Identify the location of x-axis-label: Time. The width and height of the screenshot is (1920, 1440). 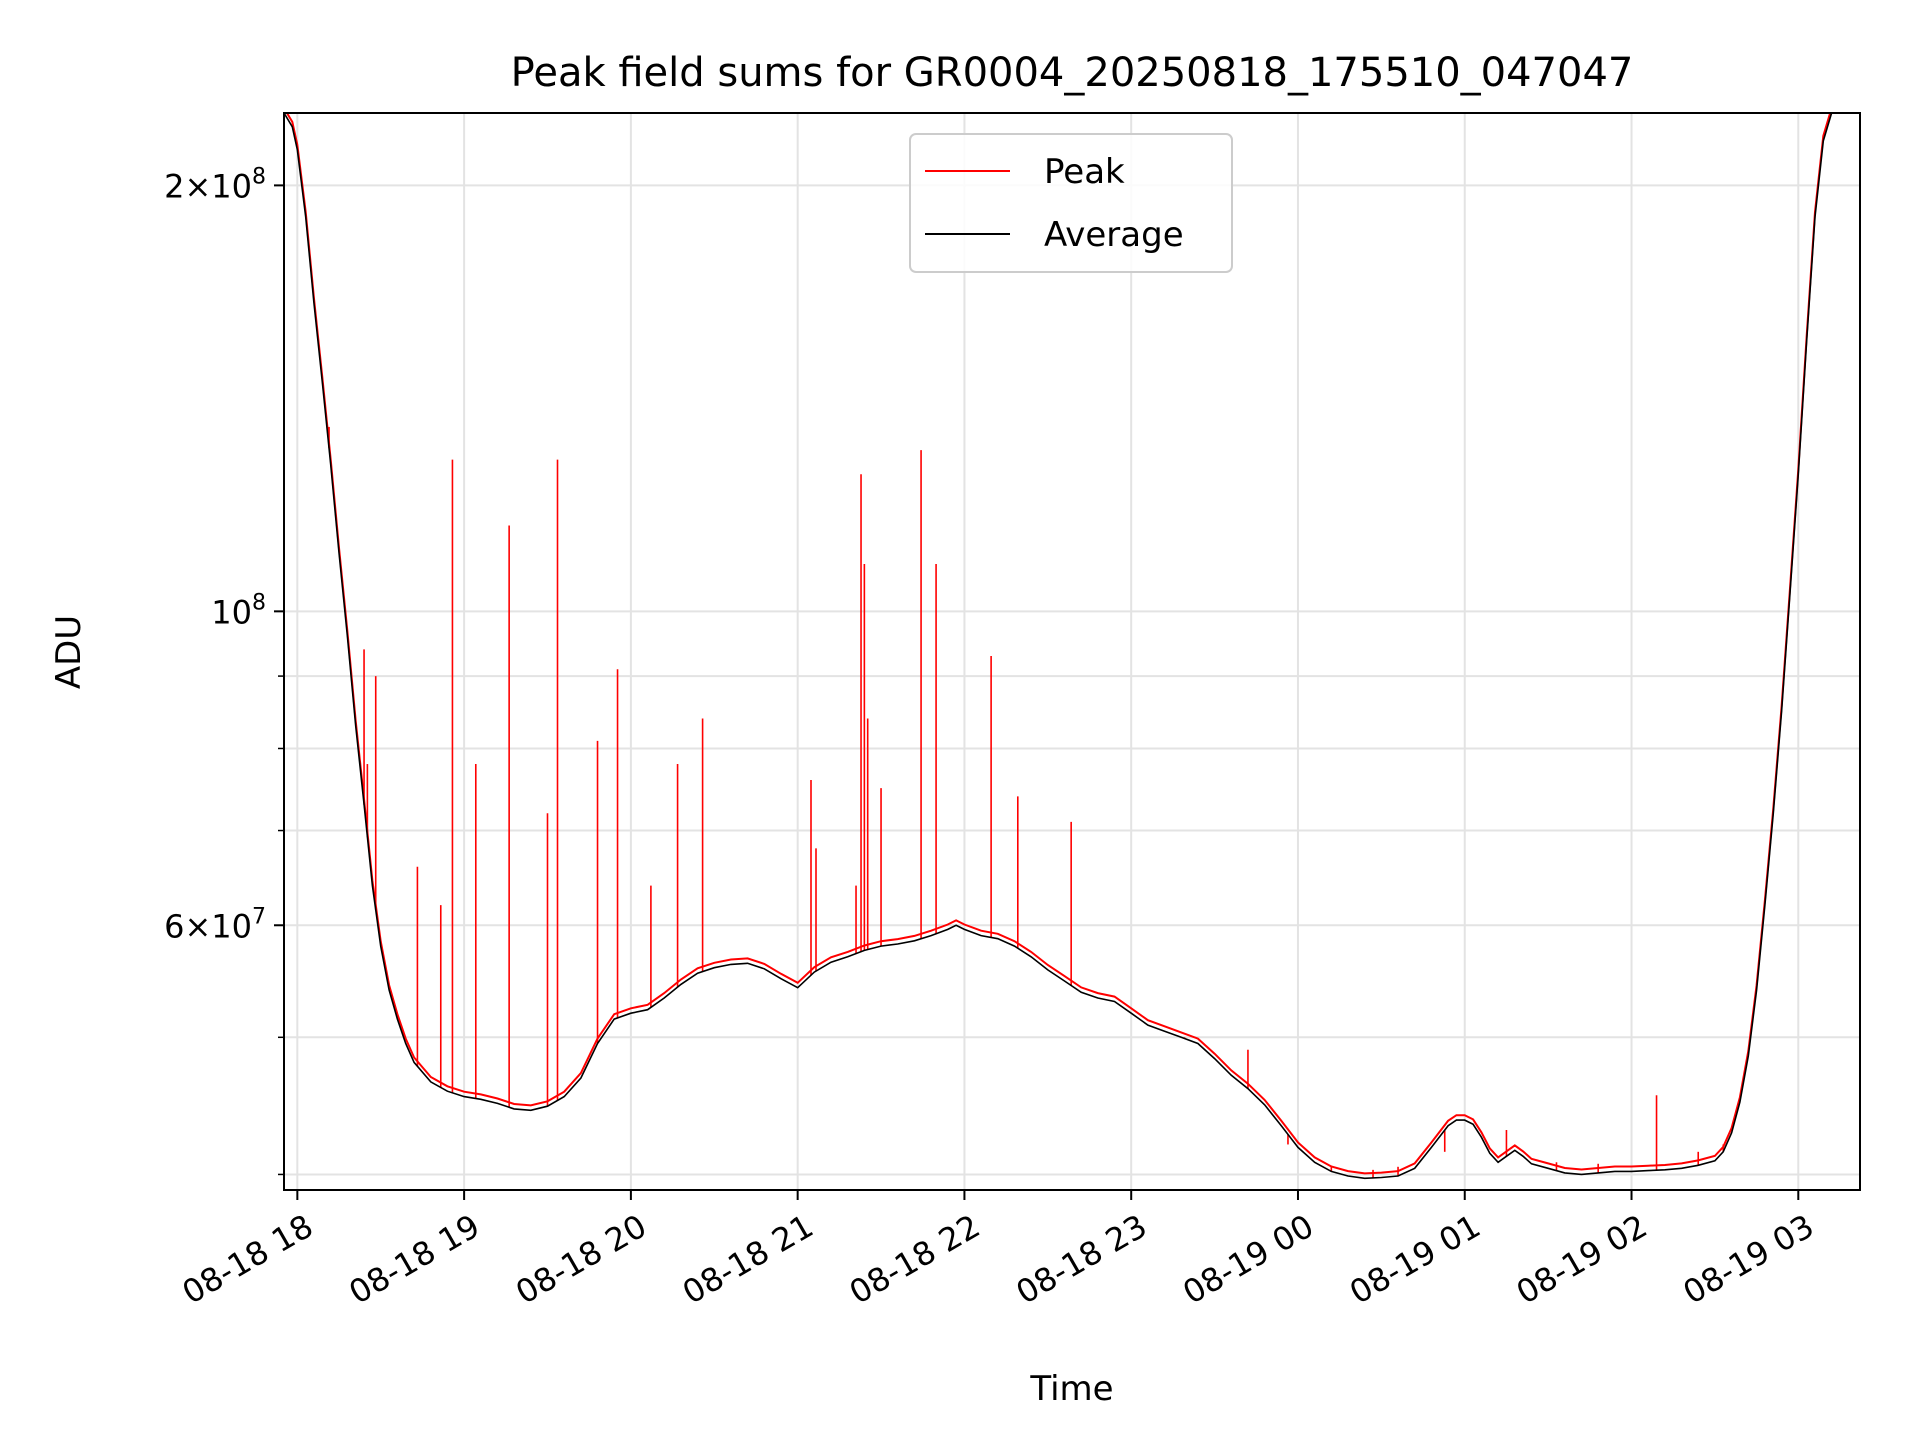
(1071, 1389).